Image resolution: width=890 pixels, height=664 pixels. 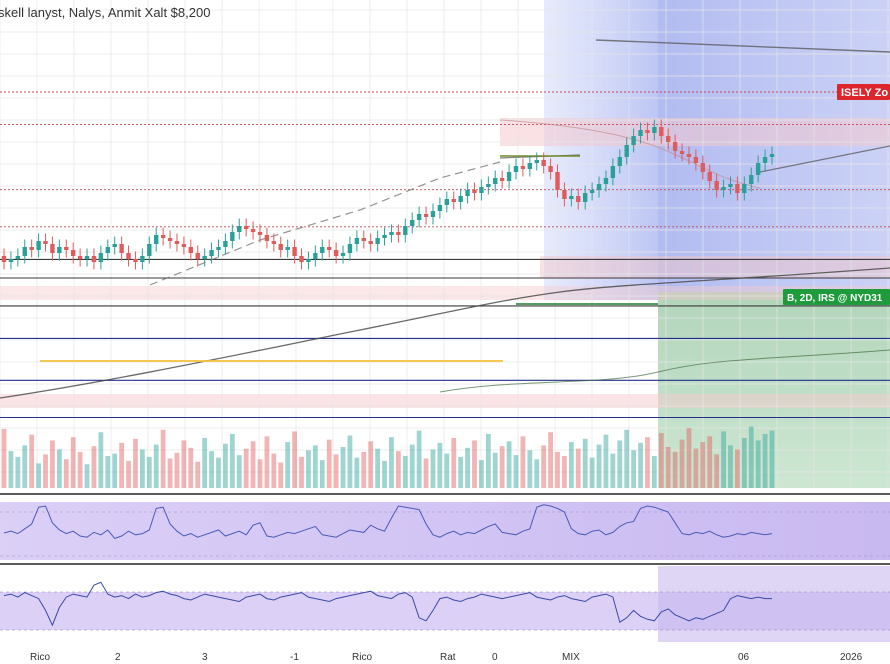 What do you see at coordinates (388, 521) in the screenshot?
I see `oscillator-1-line` at bounding box center [388, 521].